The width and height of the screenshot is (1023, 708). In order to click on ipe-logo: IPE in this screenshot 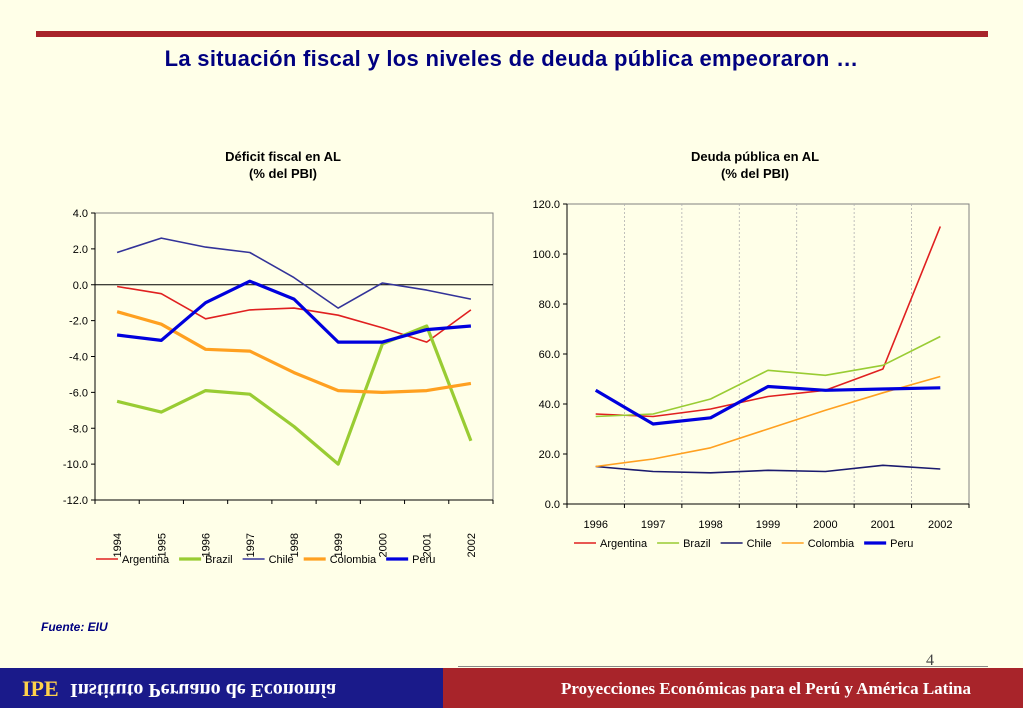, I will do `click(40, 688)`.